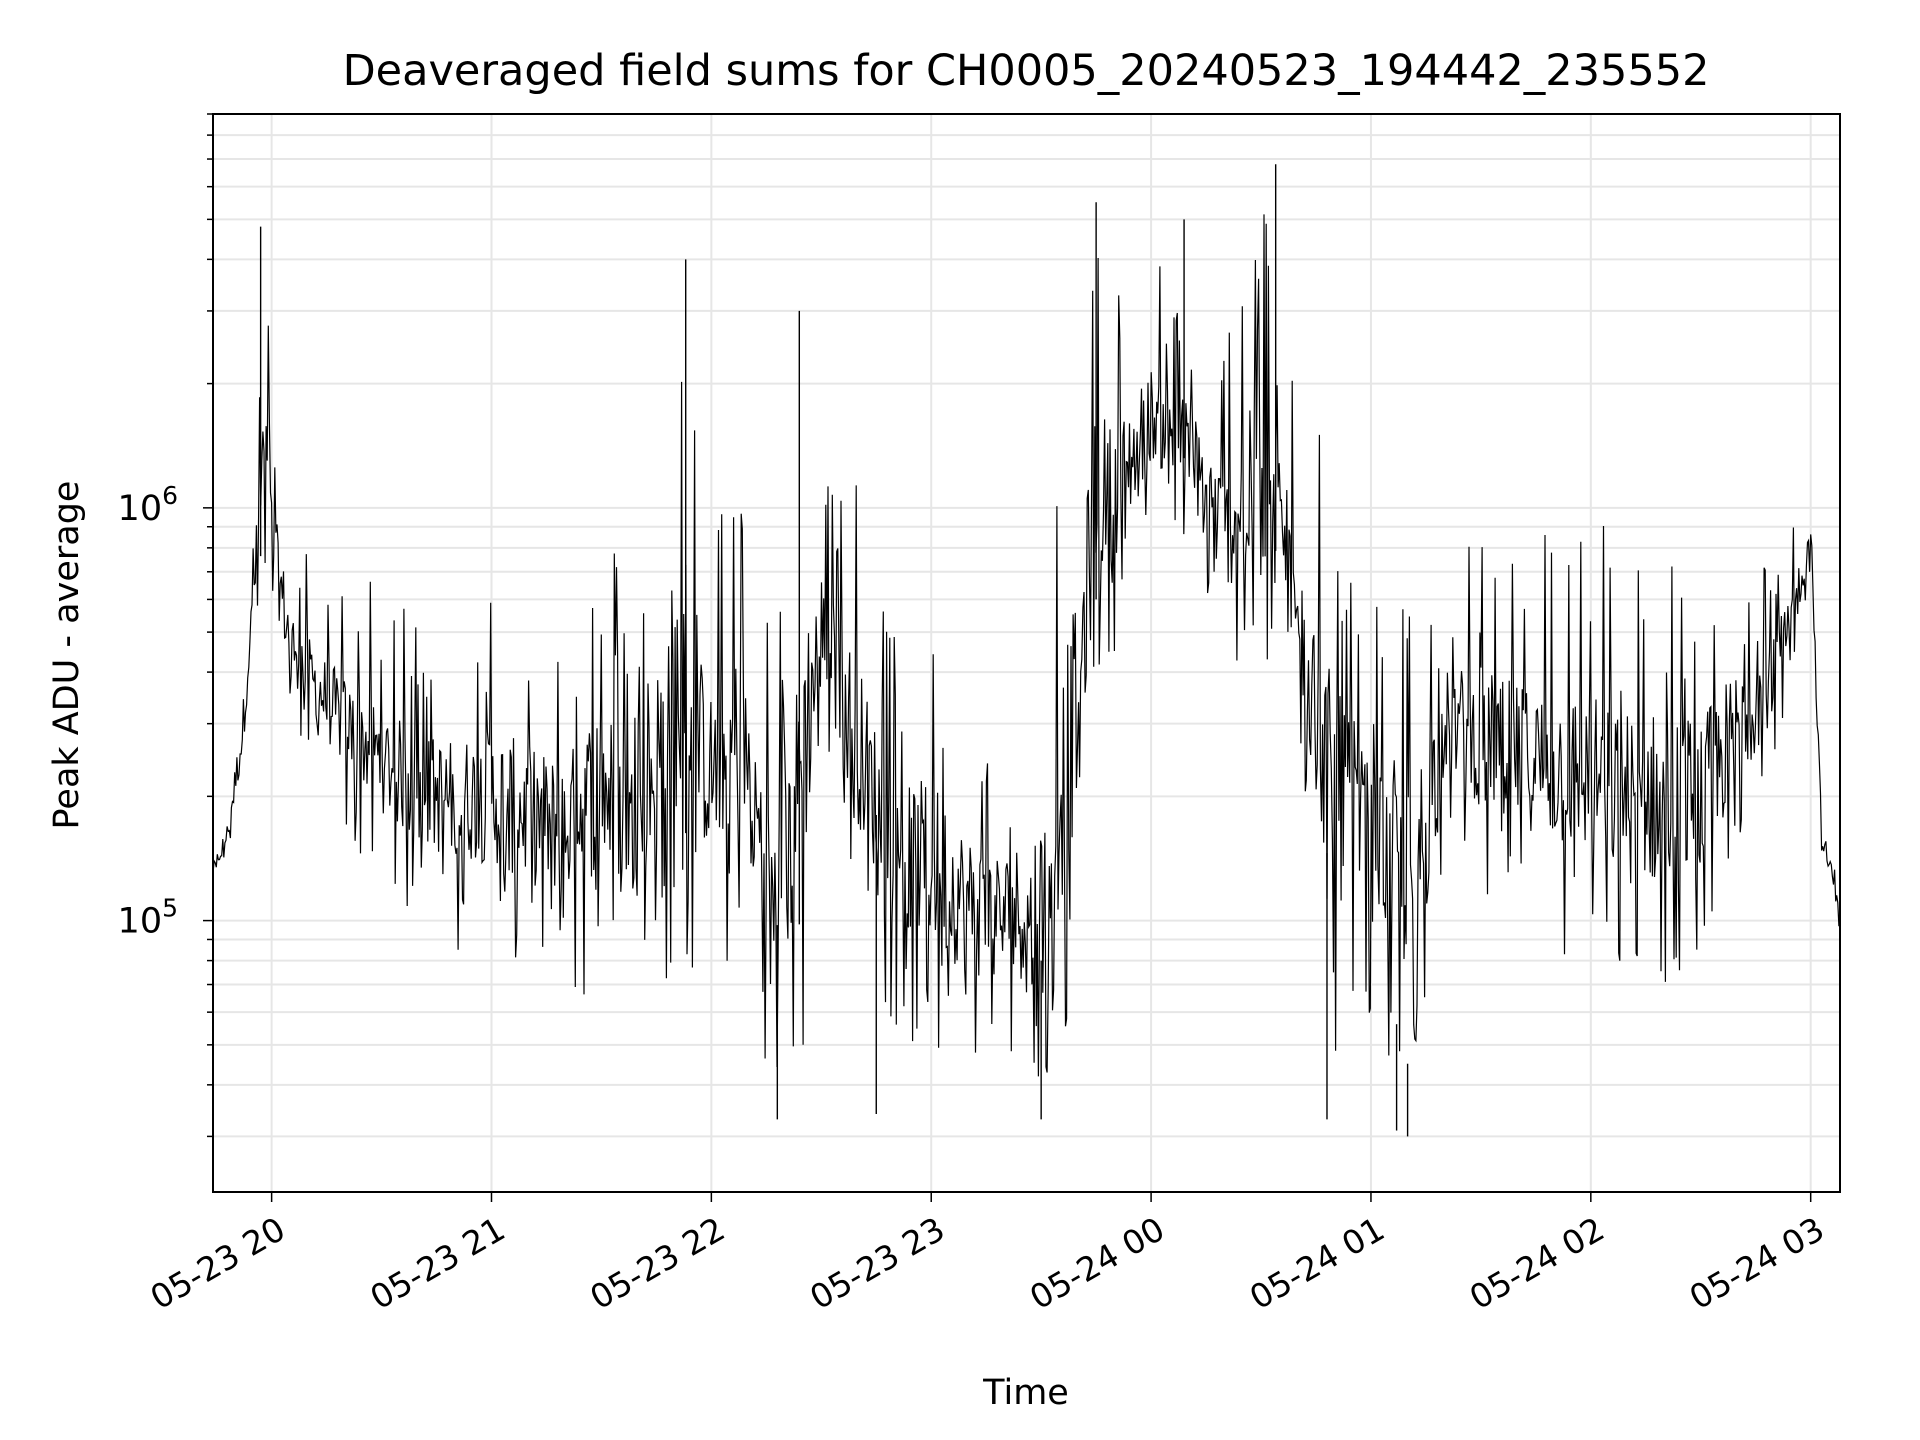  Describe the element at coordinates (148, 505) in the screenshot. I see `y-tick-label: 10⁶` at that location.